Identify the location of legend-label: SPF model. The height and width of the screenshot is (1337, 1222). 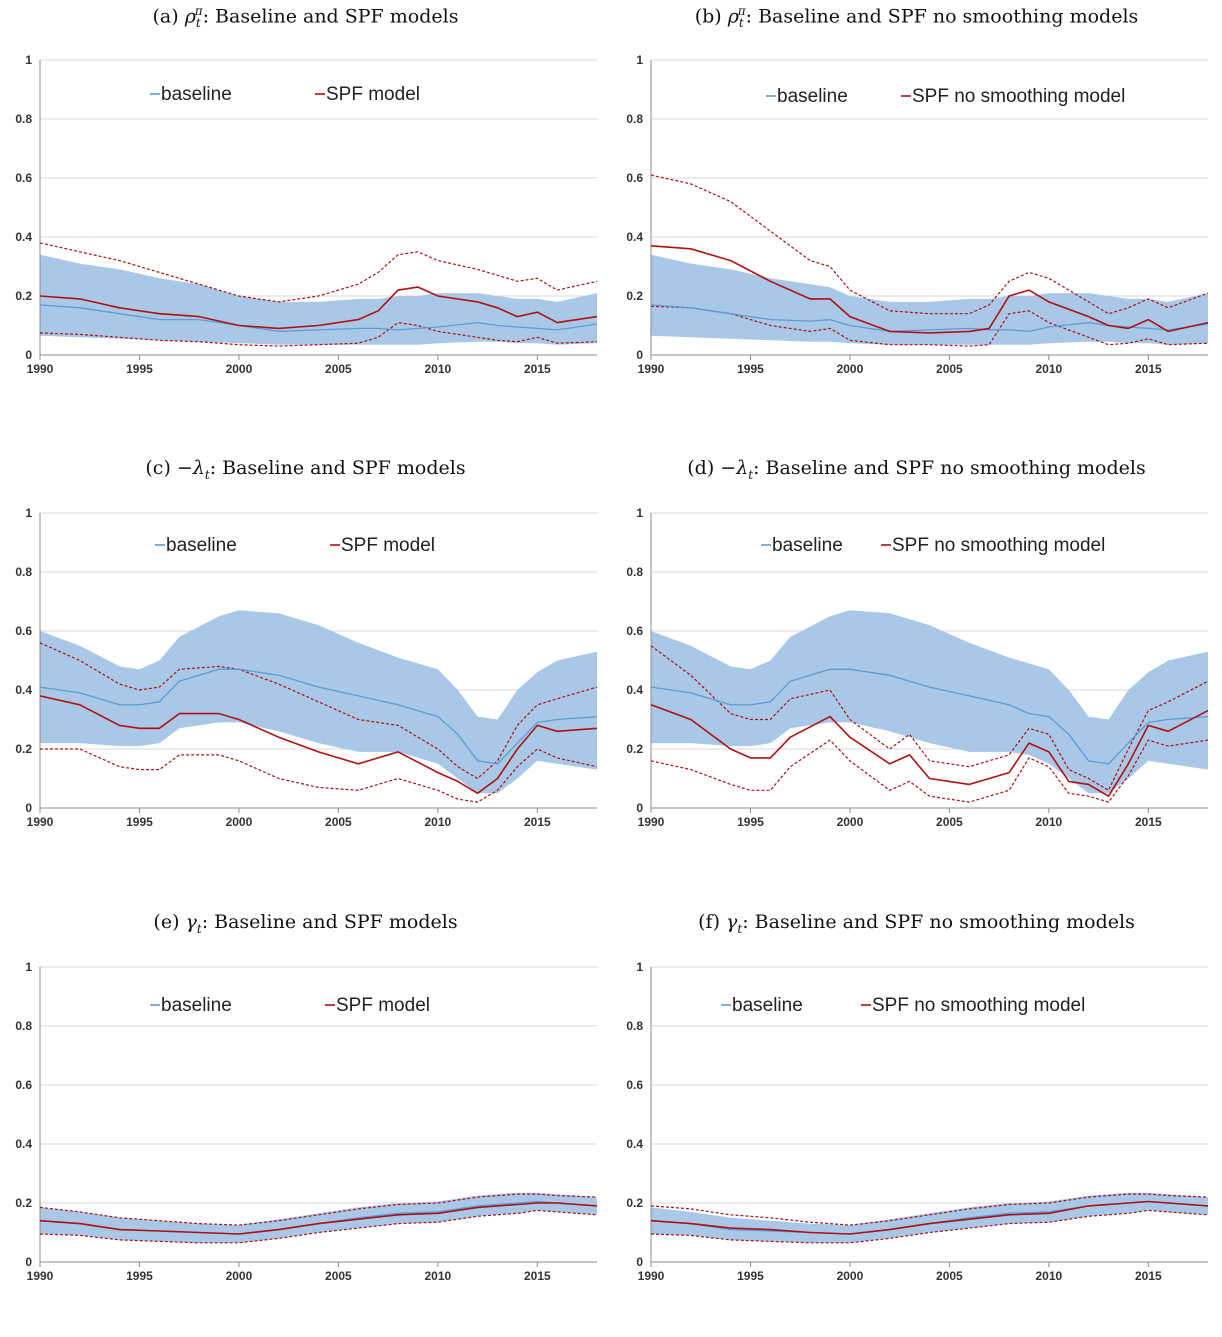
(373, 94).